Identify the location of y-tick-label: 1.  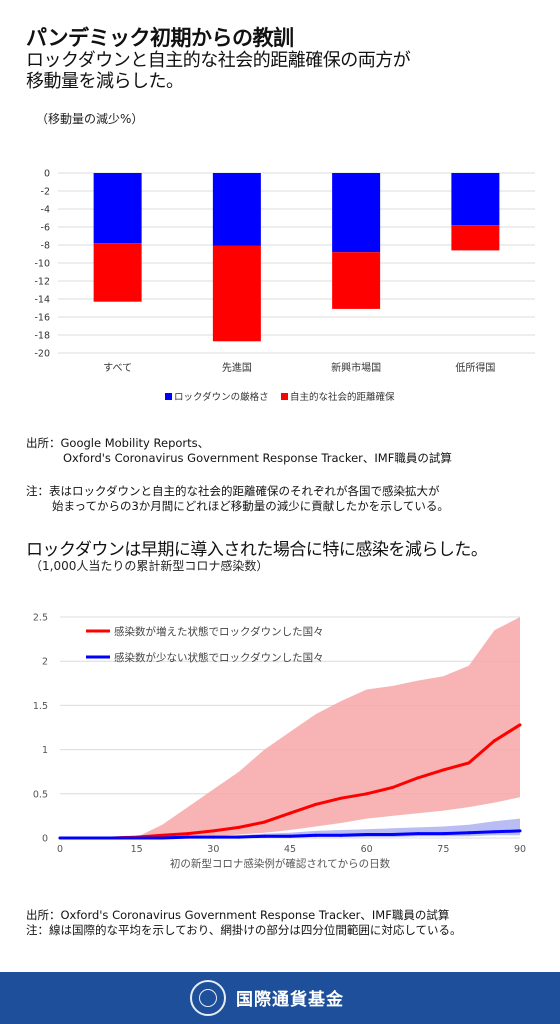
(45, 750).